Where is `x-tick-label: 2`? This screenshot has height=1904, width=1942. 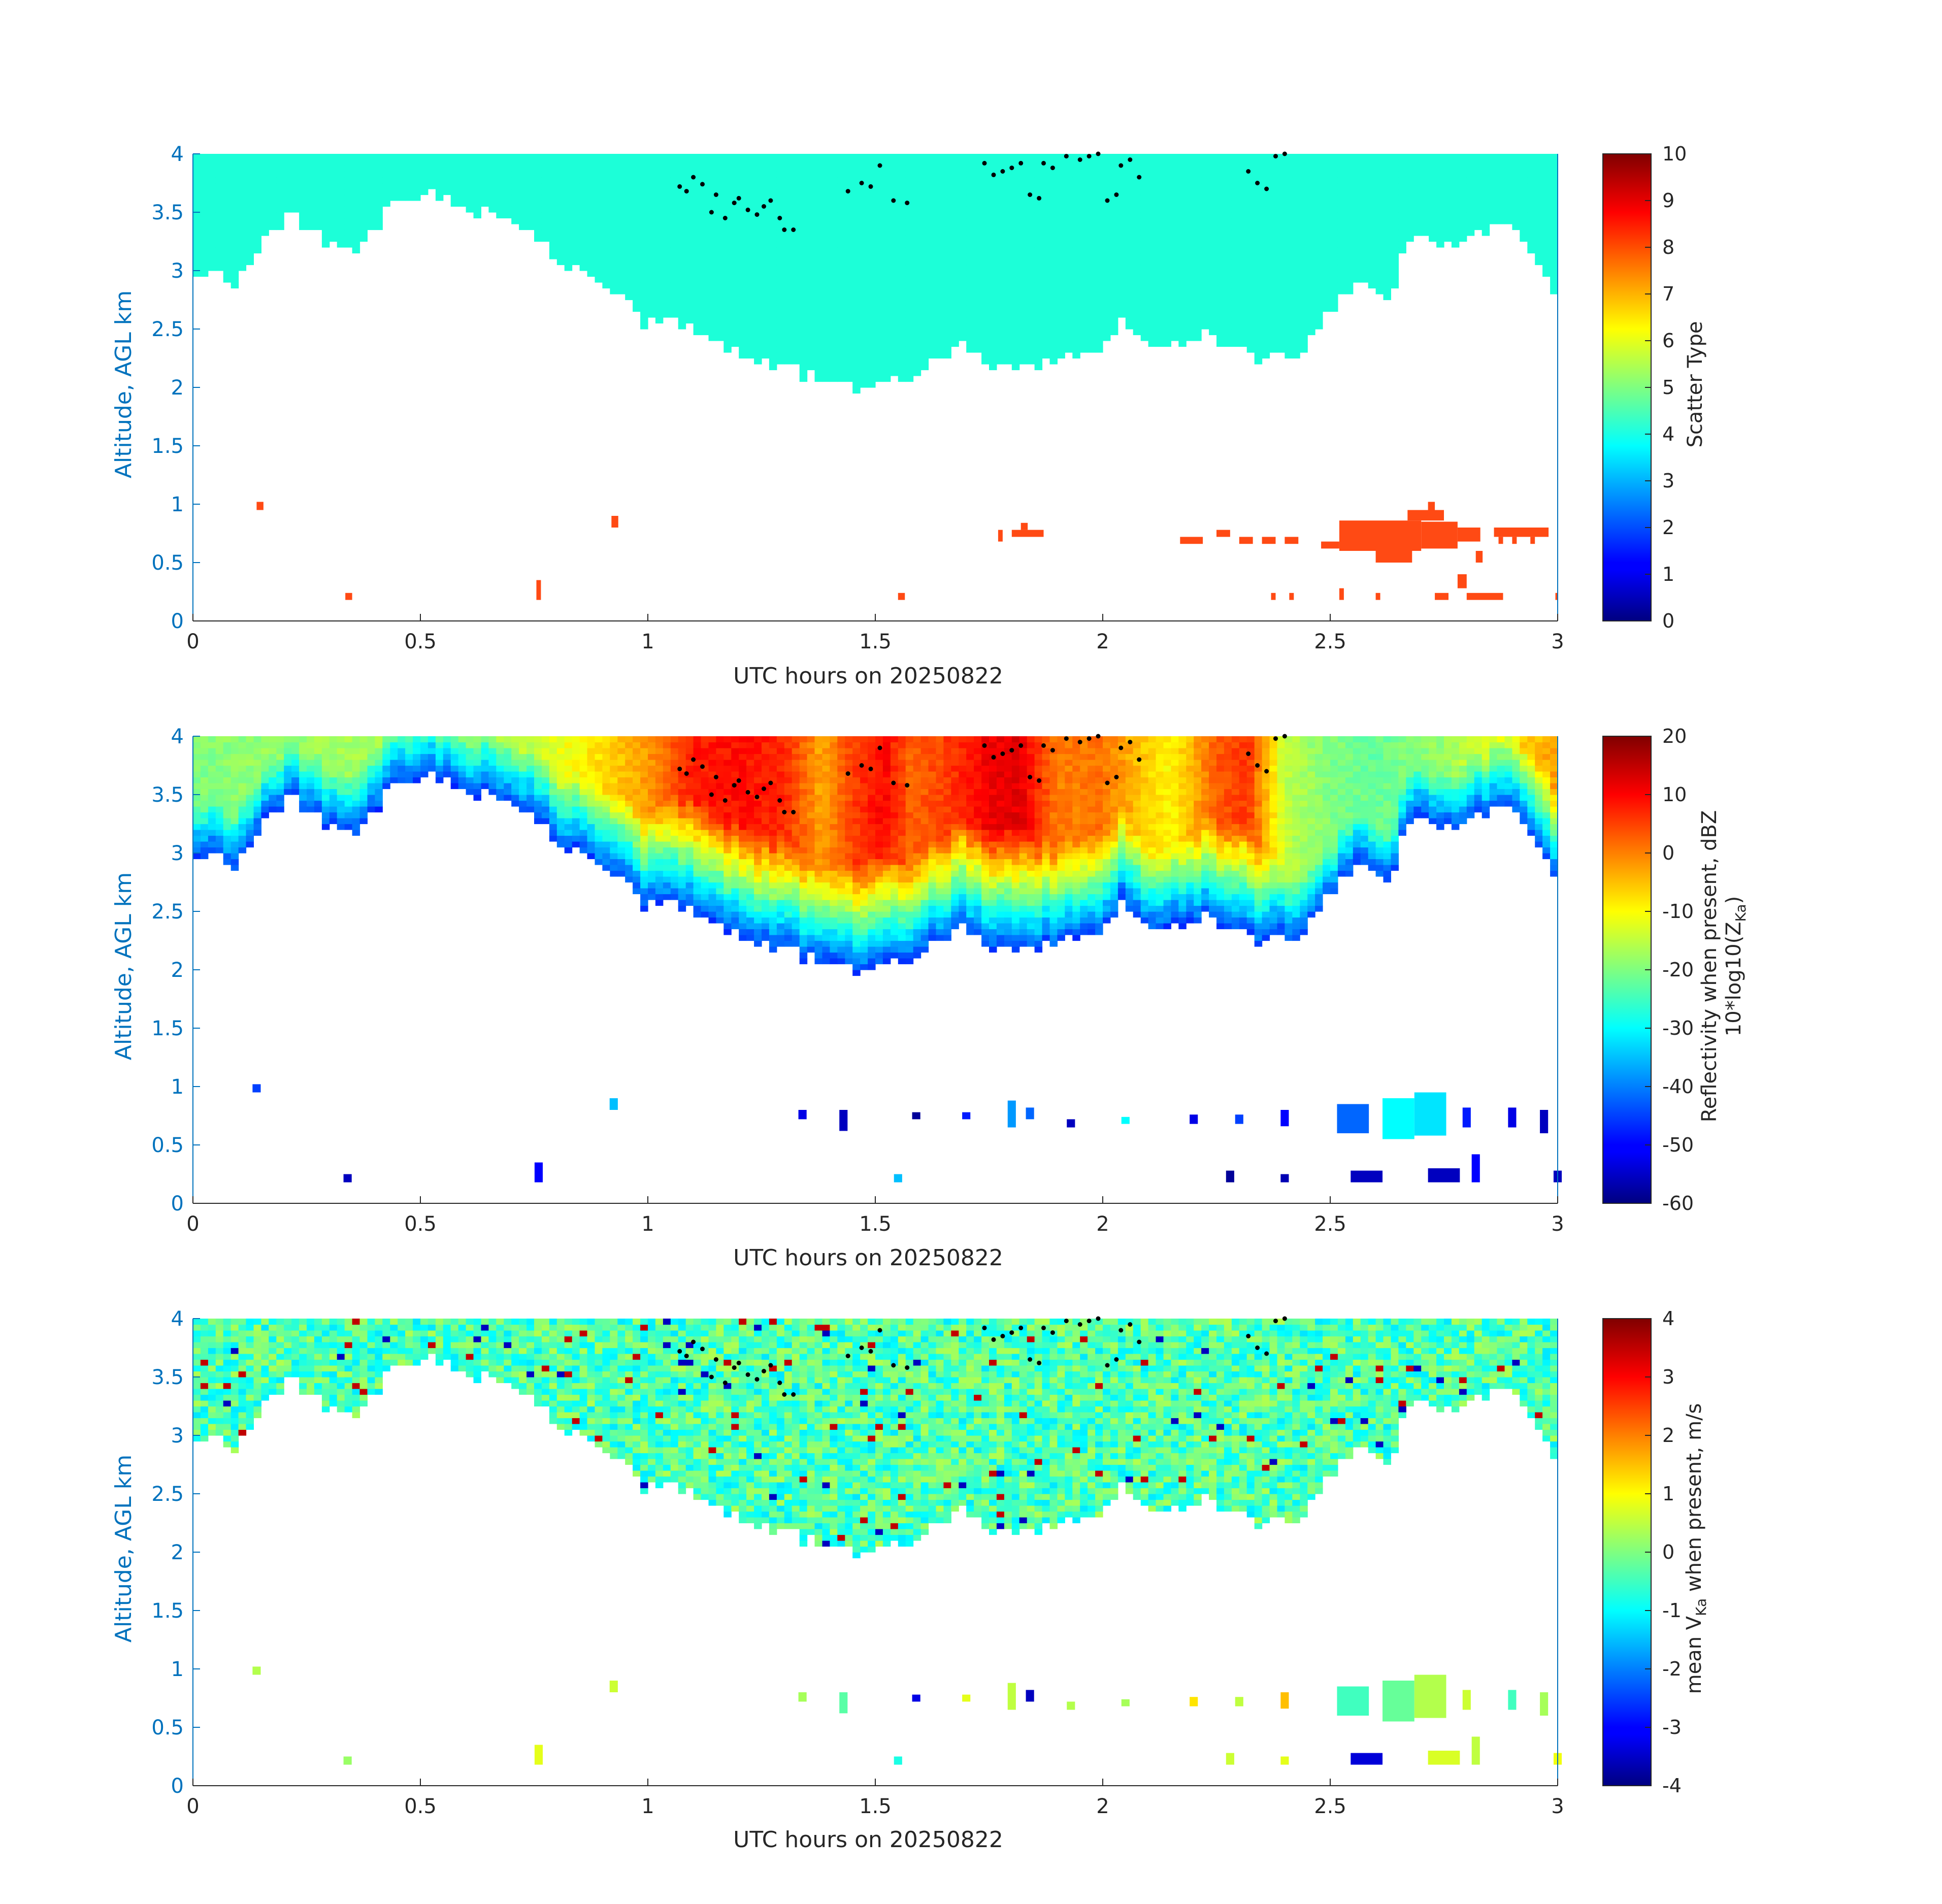
x-tick-label: 2 is located at coordinates (1102, 642).